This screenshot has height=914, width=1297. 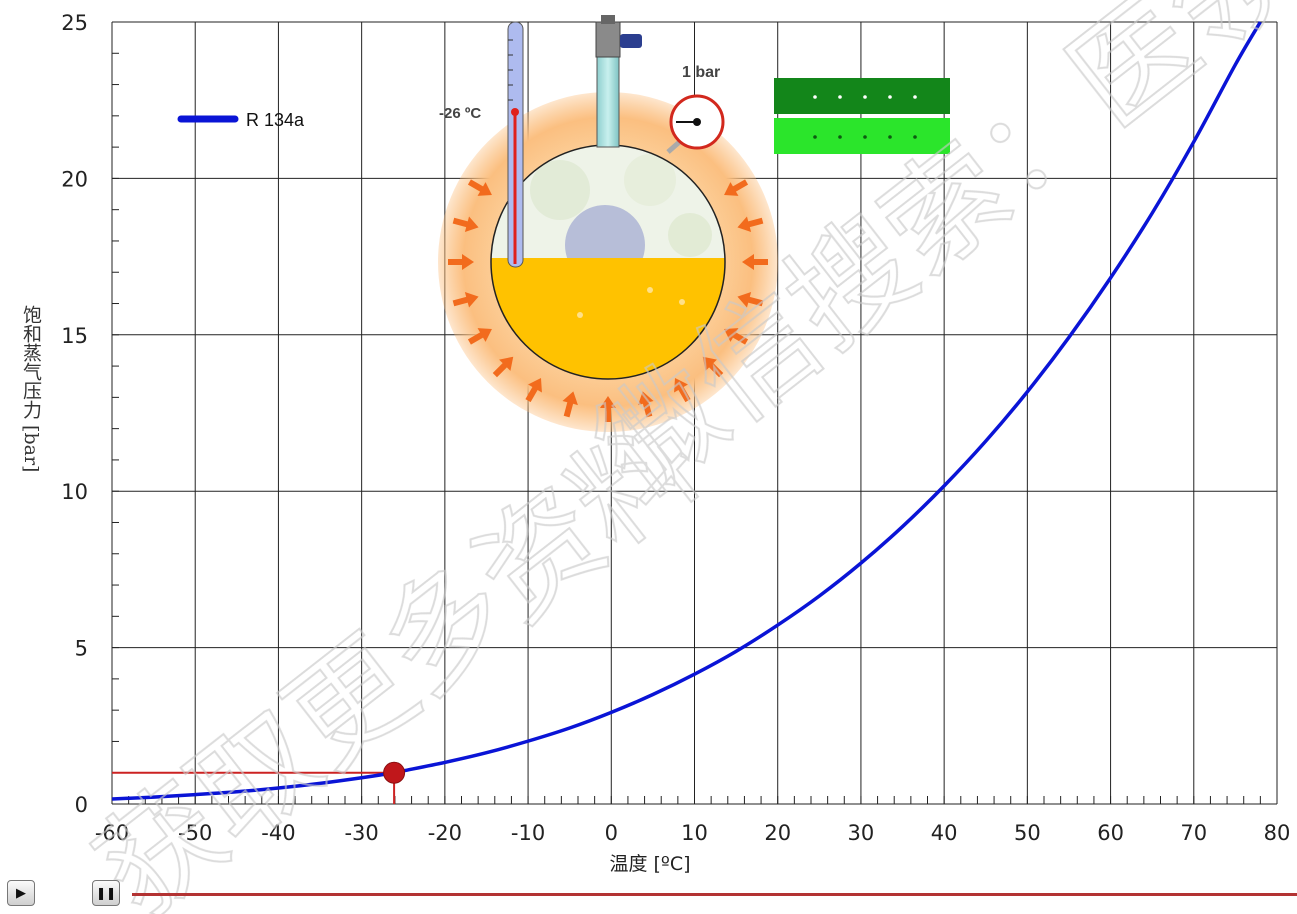 I want to click on y-tick-label: 5, so click(x=81, y=649).